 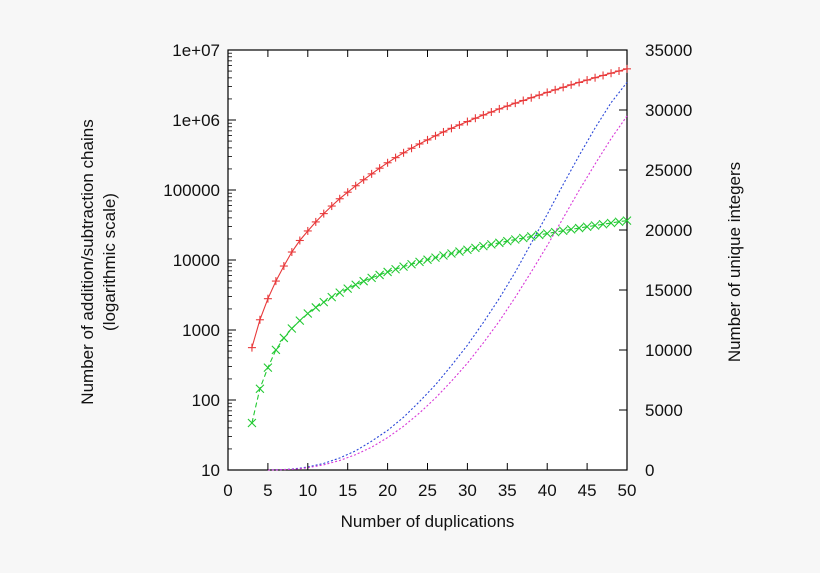 I want to click on y-tick-label: 10, so click(x=210, y=470).